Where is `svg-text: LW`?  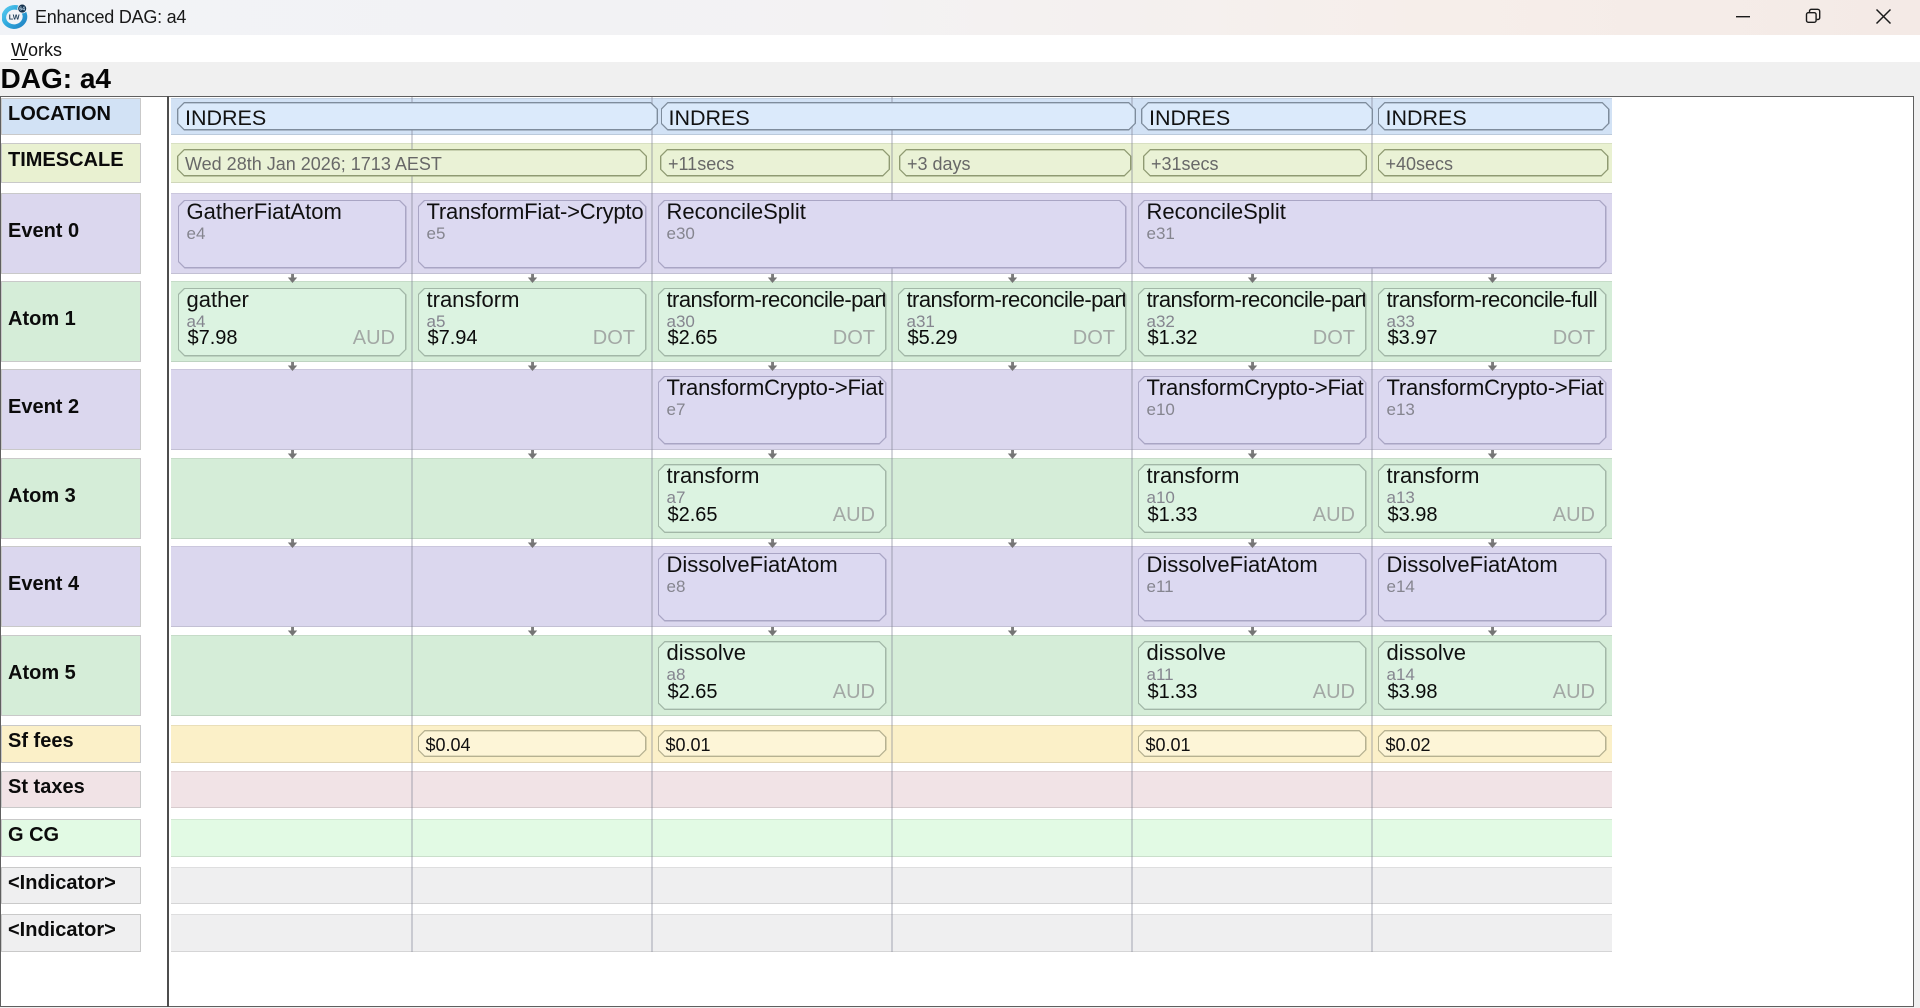 svg-text: LW is located at coordinates (14, 17).